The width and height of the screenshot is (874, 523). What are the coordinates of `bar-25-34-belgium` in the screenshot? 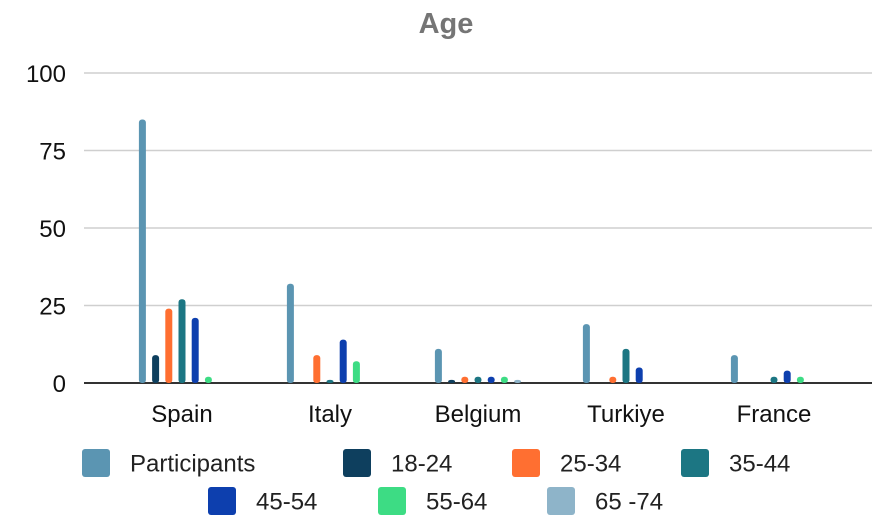 It's located at (465, 379).